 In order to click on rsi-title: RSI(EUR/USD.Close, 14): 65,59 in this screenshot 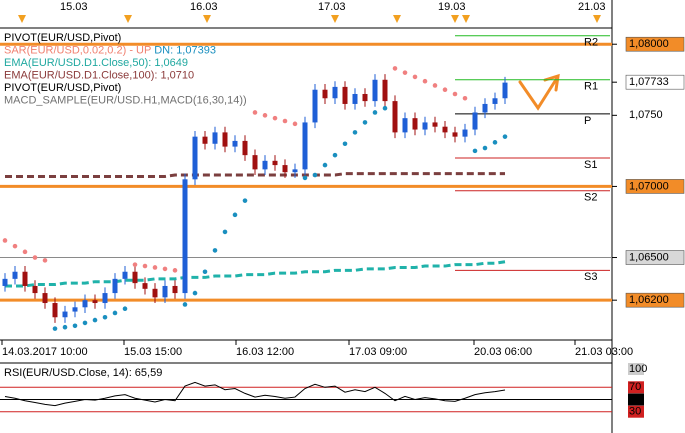, I will do `click(83, 373)`.